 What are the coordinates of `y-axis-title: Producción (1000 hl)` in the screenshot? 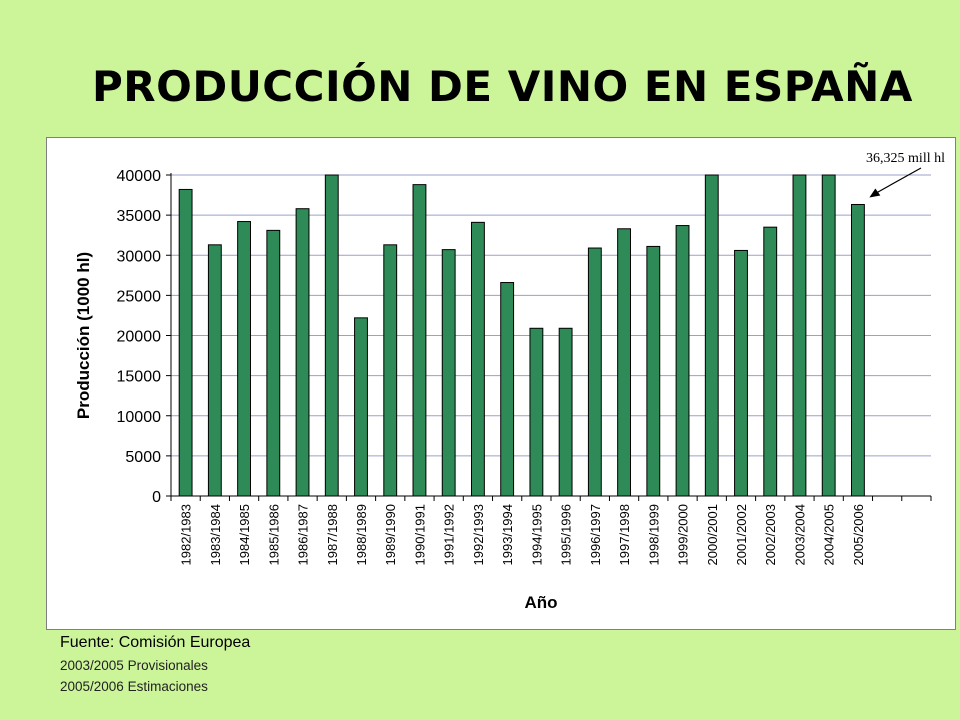 It's located at (83, 335).